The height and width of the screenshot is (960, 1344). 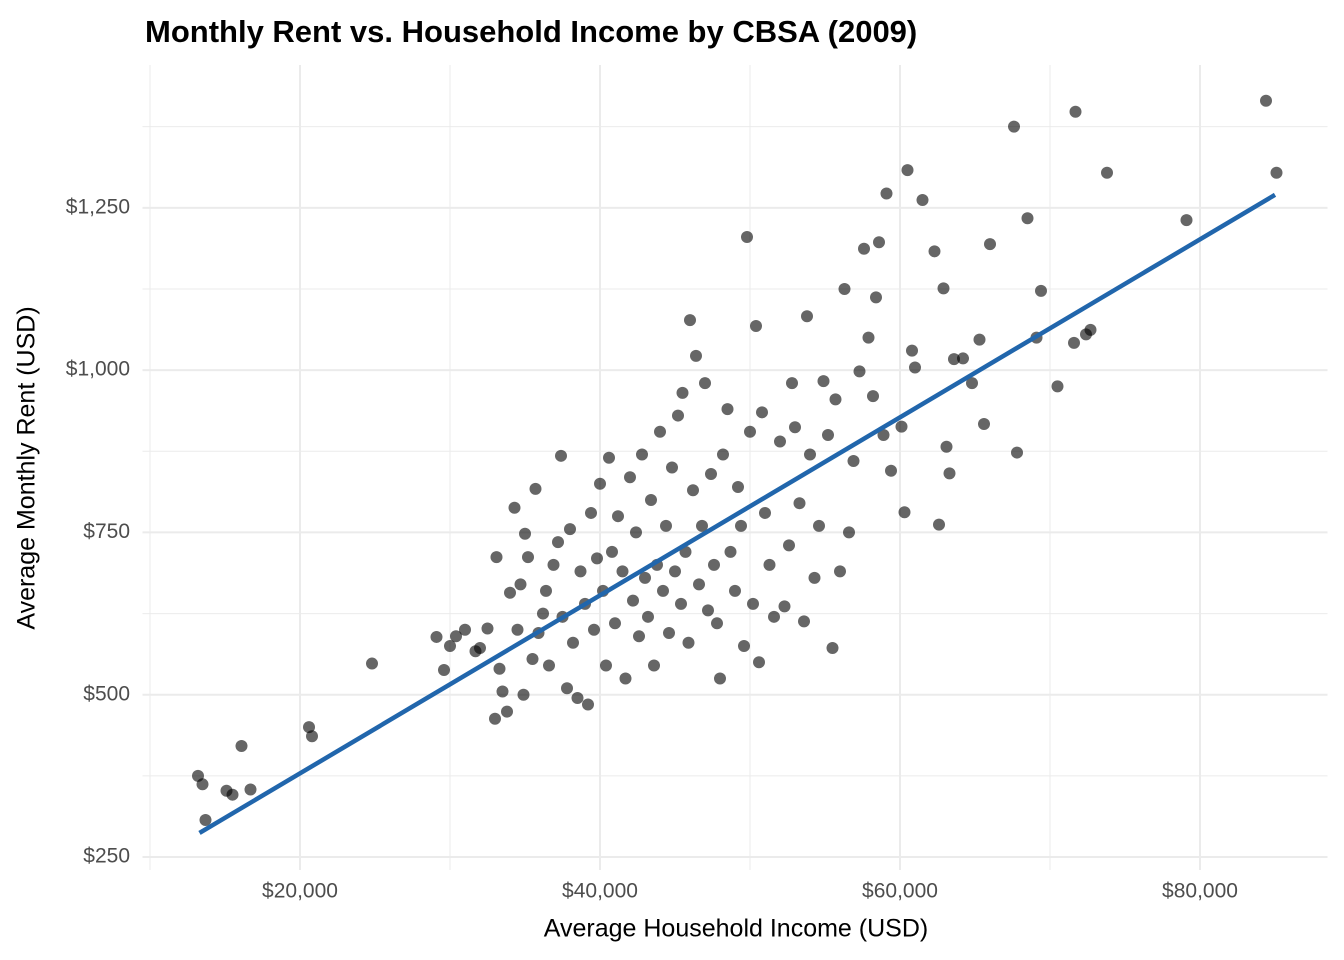 What do you see at coordinates (300, 891) in the screenshot?
I see `x-tick-label: $20,000` at bounding box center [300, 891].